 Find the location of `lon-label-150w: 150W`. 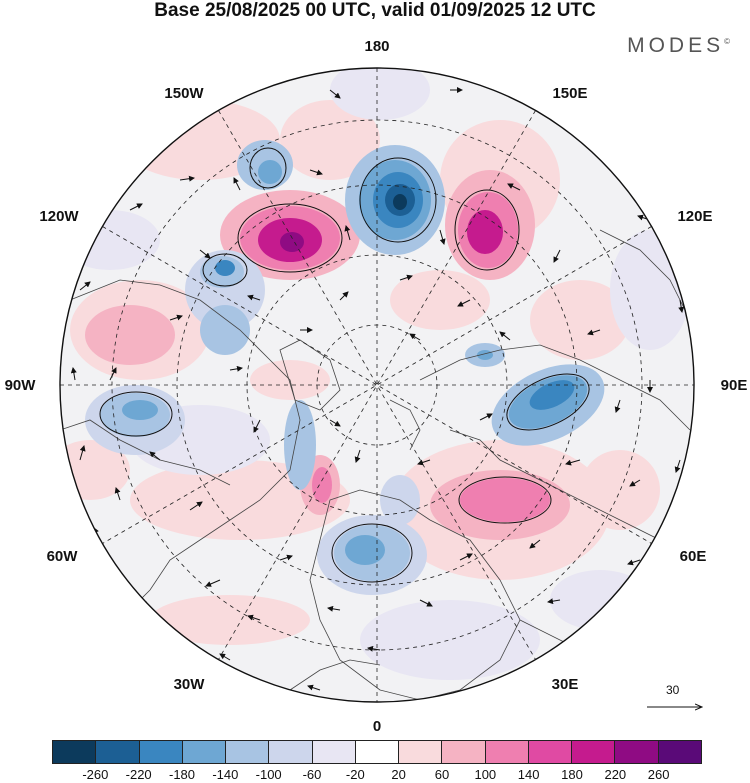

lon-label-150w: 150W is located at coordinates (184, 93).